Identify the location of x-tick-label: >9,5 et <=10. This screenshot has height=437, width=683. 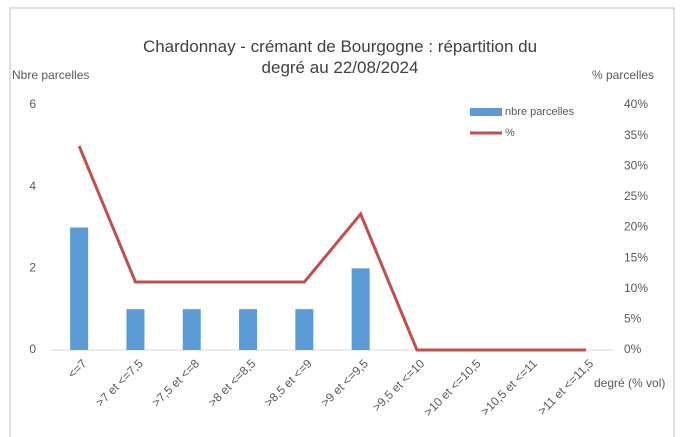
(399, 385).